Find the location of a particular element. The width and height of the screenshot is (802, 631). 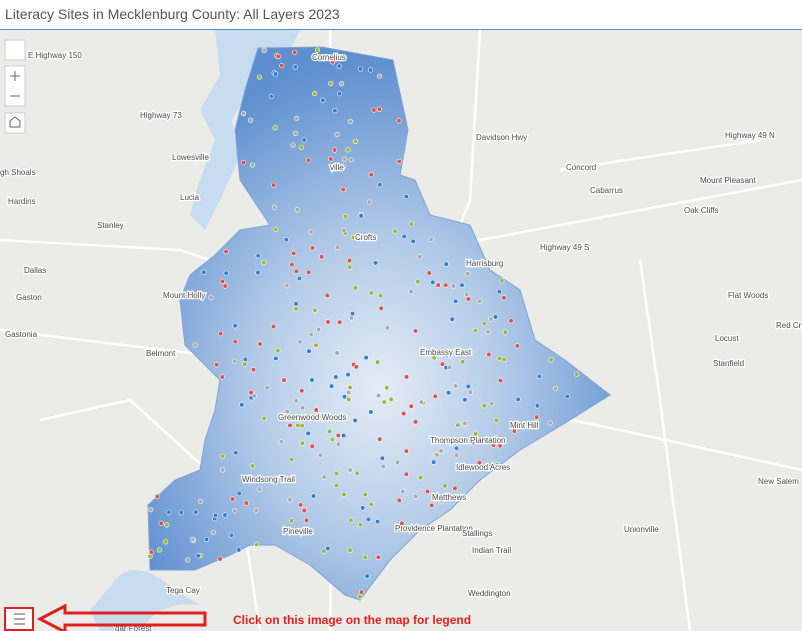

home-button is located at coordinates (15, 123).